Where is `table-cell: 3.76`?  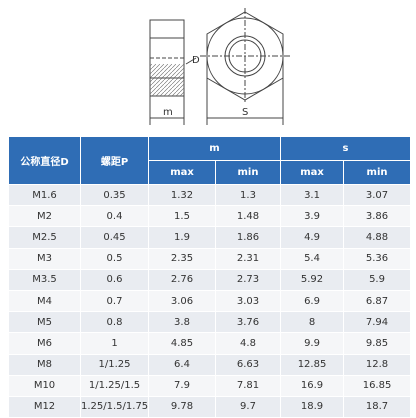 table-cell: 3.76 is located at coordinates (248, 322).